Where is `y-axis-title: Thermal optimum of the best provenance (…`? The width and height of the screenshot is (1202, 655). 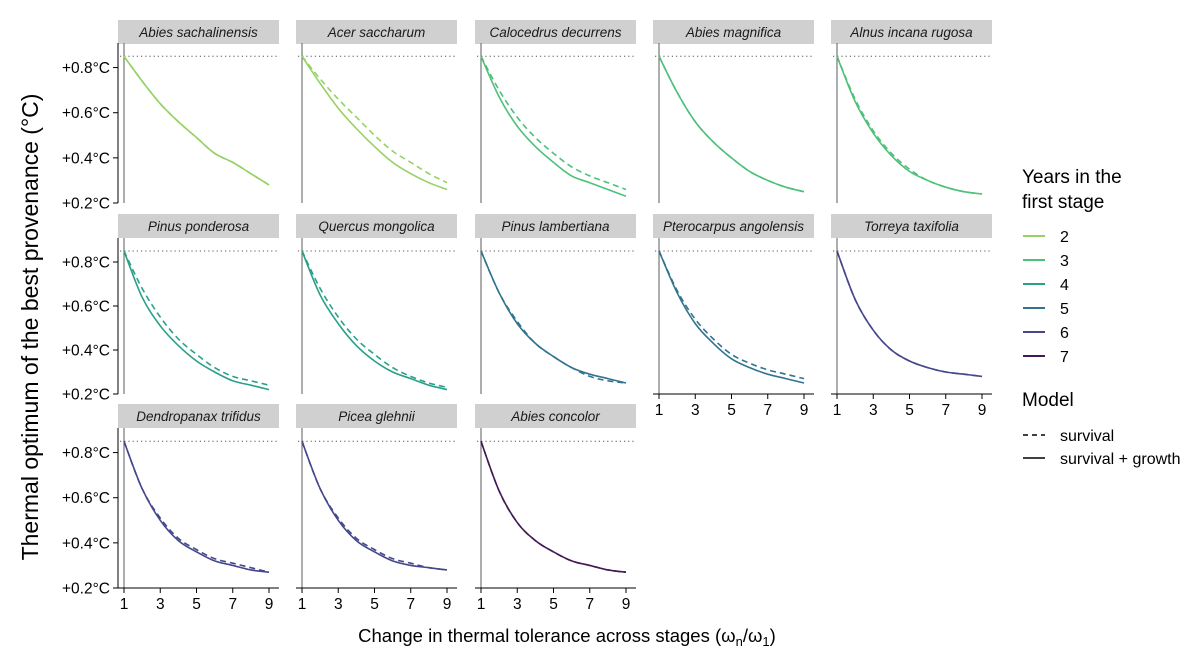 y-axis-title: Thermal optimum of the best provenance (… is located at coordinates (30, 327).